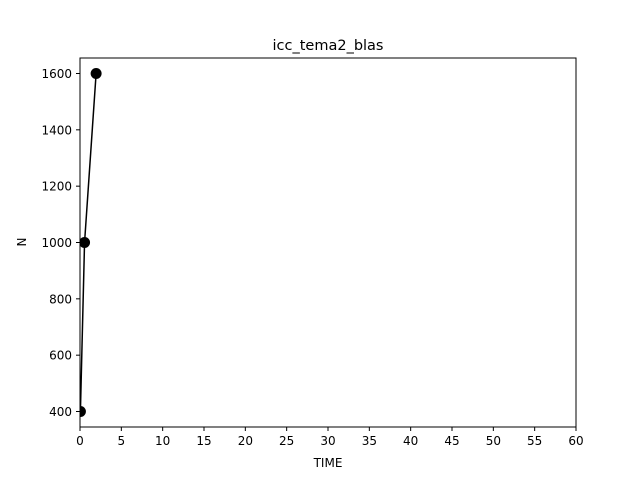 The width and height of the screenshot is (640, 480). What do you see at coordinates (80, 441) in the screenshot?
I see `x-tick-label: 0` at bounding box center [80, 441].